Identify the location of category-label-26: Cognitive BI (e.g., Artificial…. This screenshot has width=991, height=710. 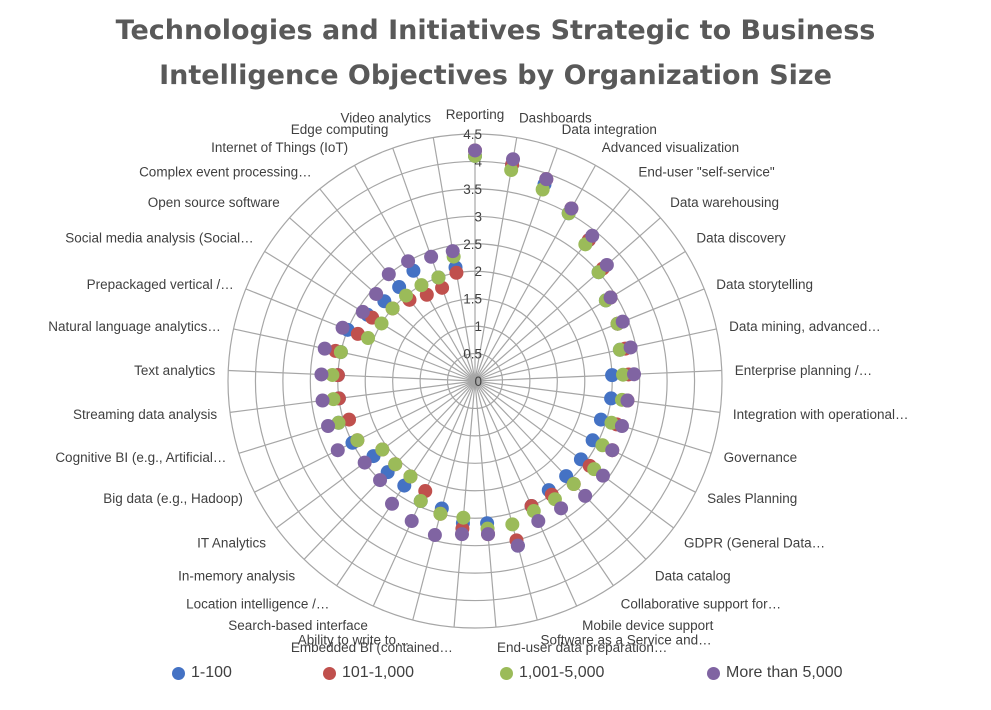
(140, 457).